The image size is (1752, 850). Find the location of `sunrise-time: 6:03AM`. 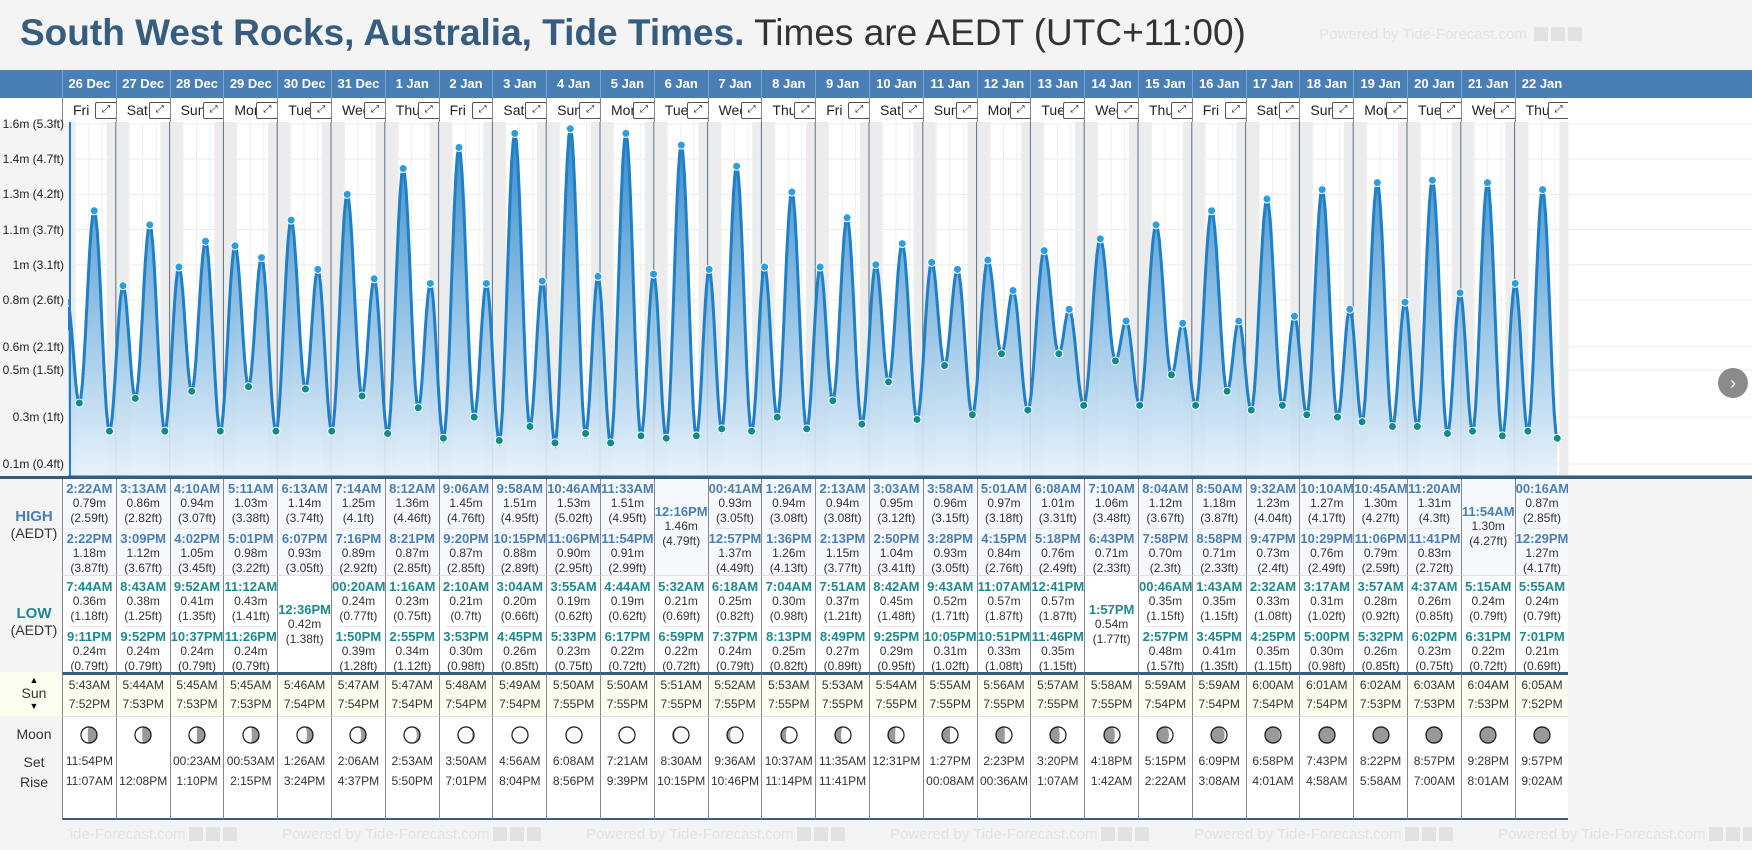

sunrise-time: 6:03AM is located at coordinates (1434, 685).